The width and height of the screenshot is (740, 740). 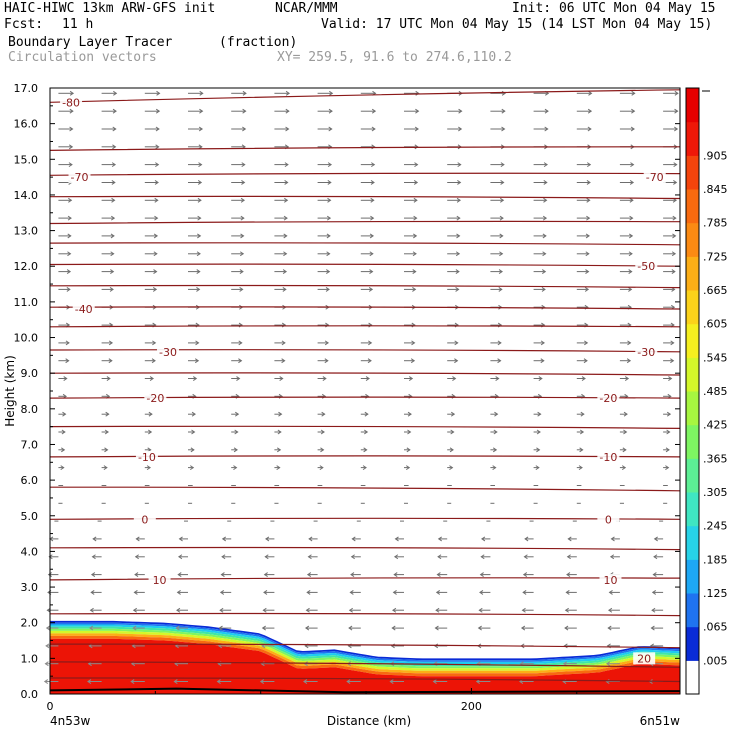 What do you see at coordinates (110, 8) in the screenshot?
I see `model-title: HAIC-HIWC 13km ARW-GFS init` at bounding box center [110, 8].